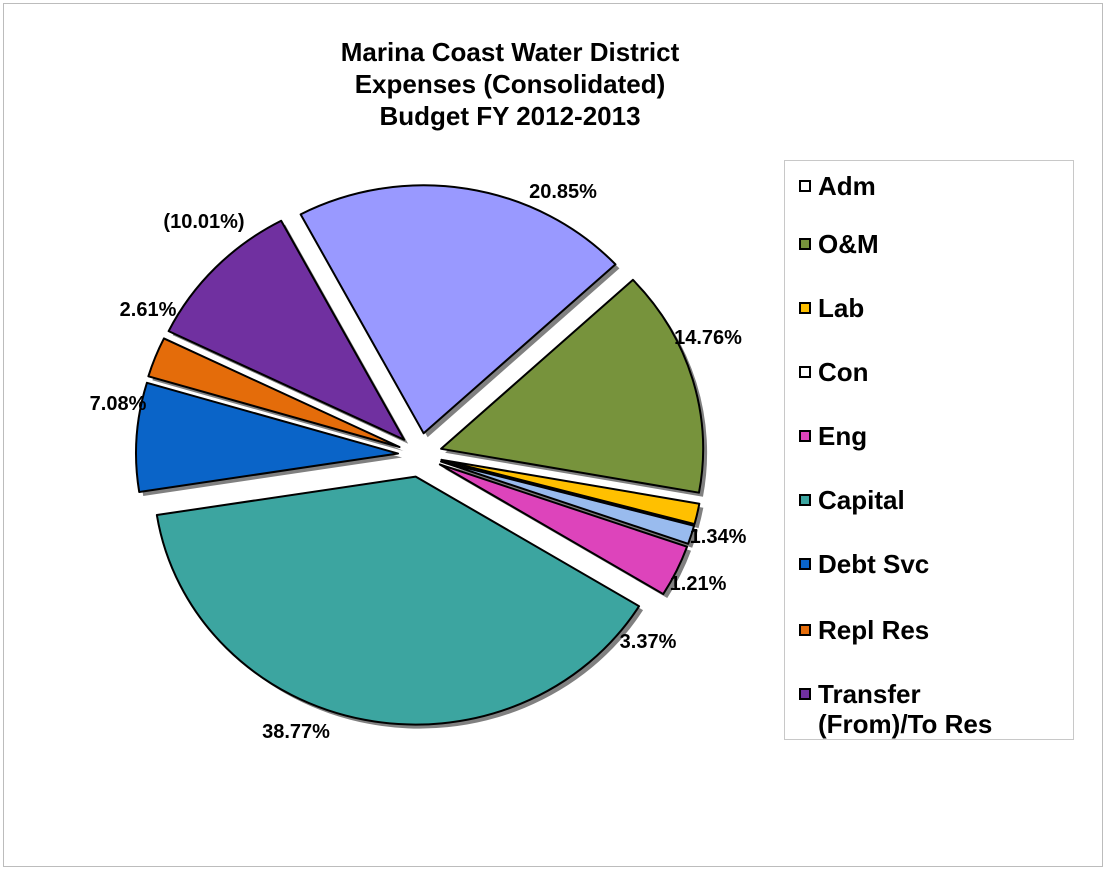 Image resolution: width=1108 pixels, height=872 pixels. I want to click on legend-item-adm: Adm, so click(837, 186).